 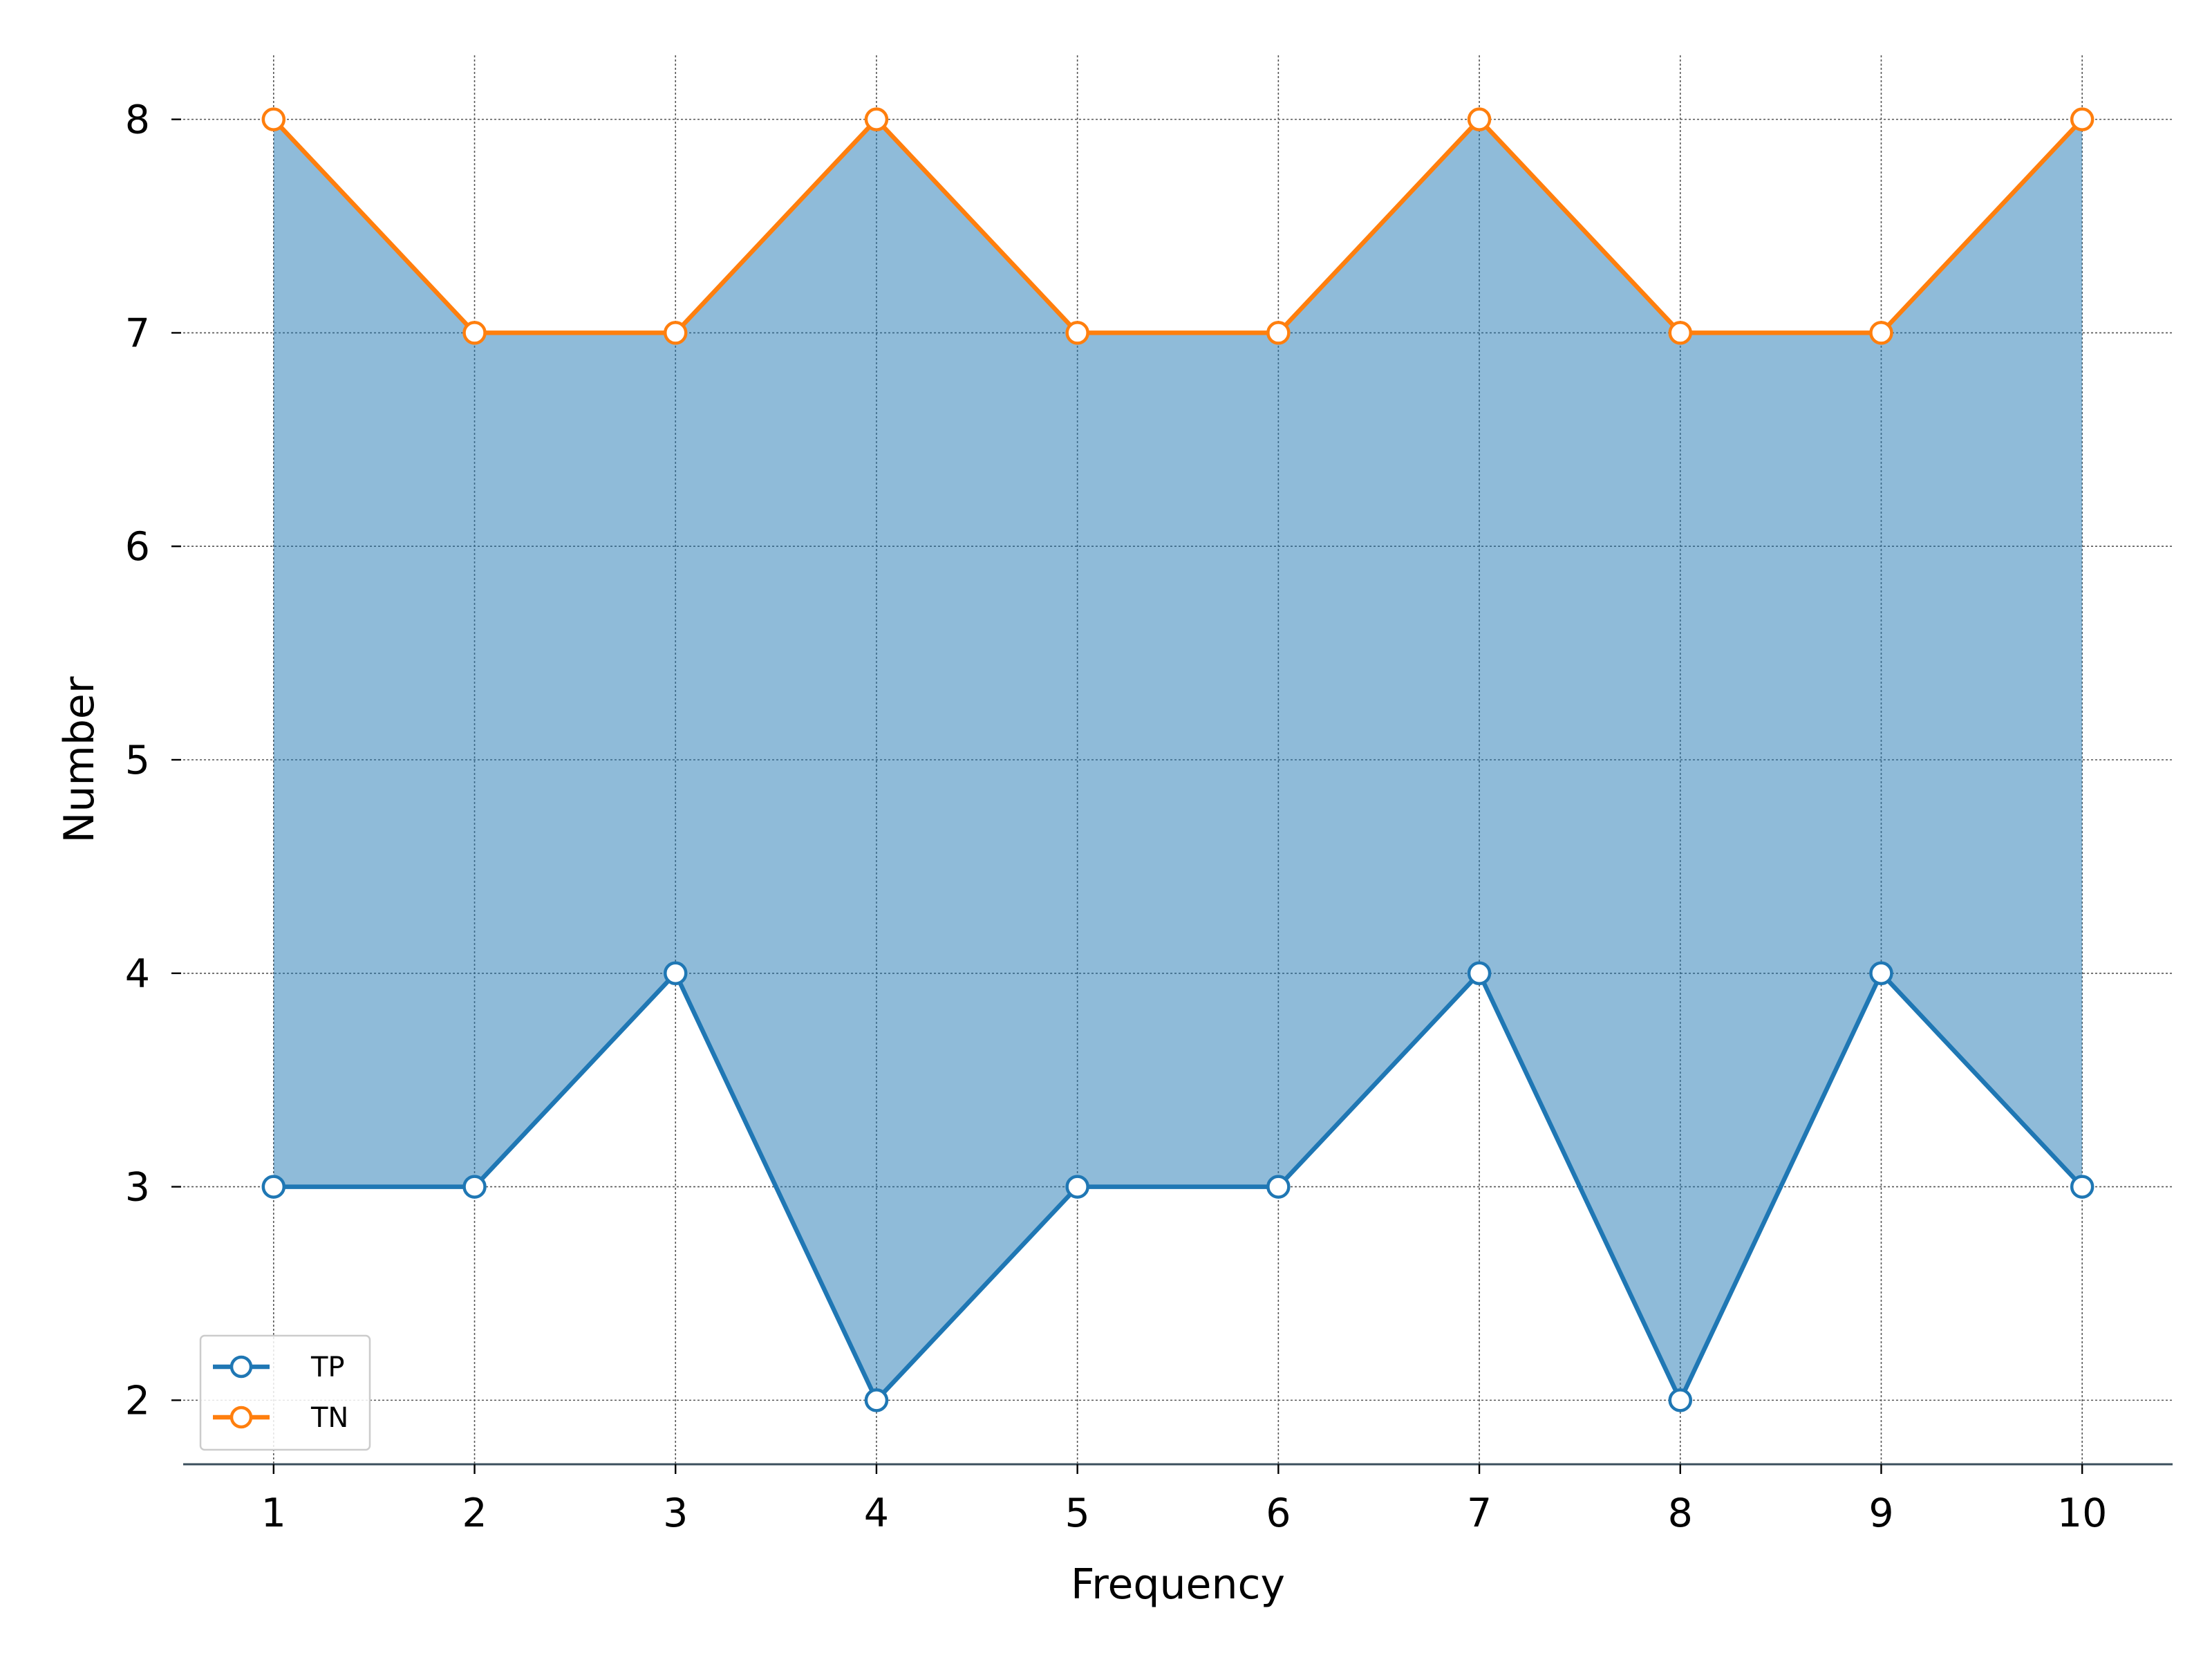 I want to click on x-tick-label: 6, so click(x=1278, y=1514).